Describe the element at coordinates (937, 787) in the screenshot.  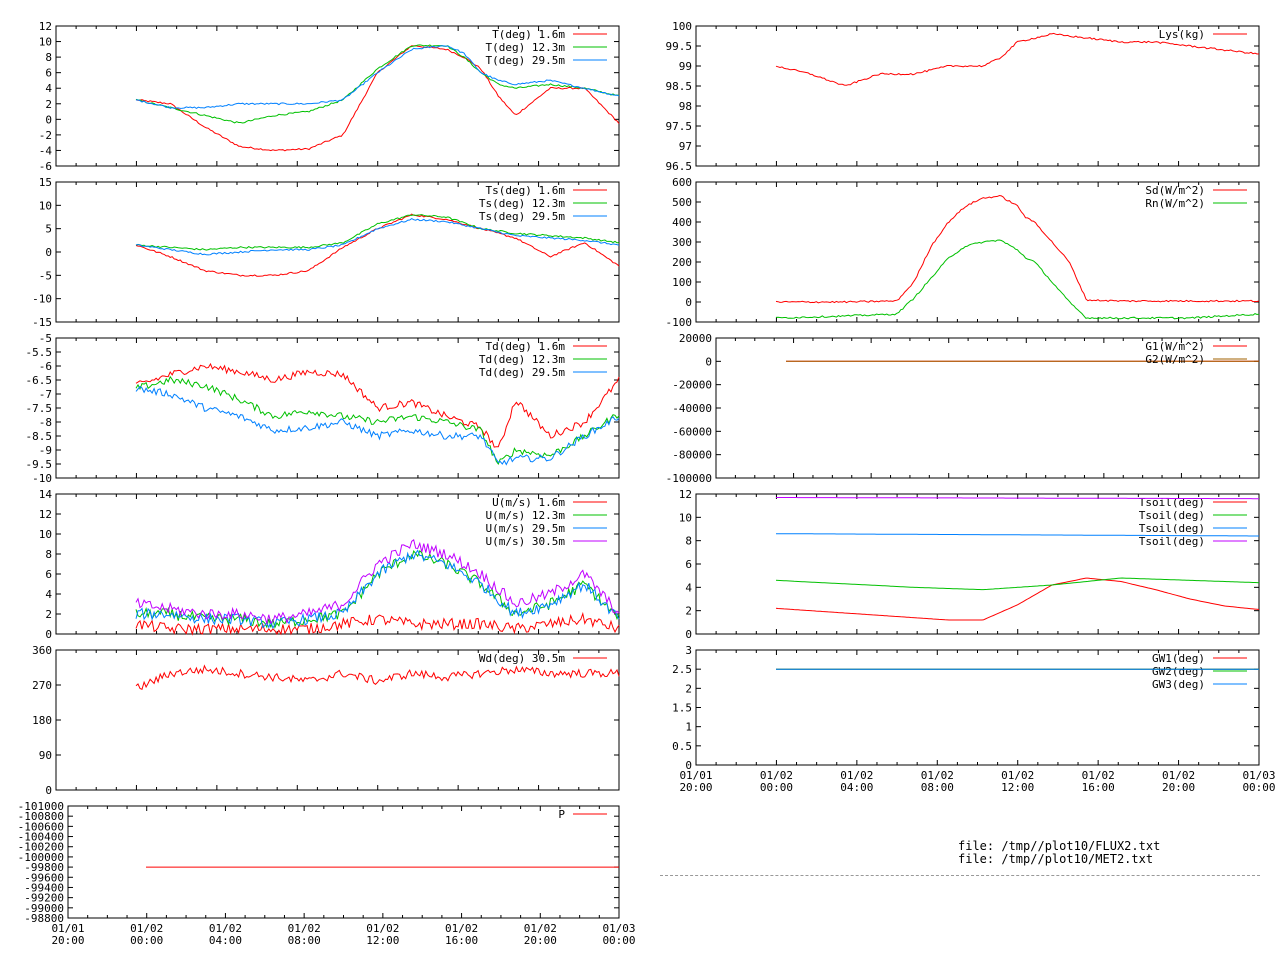
I see `gw-temp-xtick-label-time: 08:00` at that location.